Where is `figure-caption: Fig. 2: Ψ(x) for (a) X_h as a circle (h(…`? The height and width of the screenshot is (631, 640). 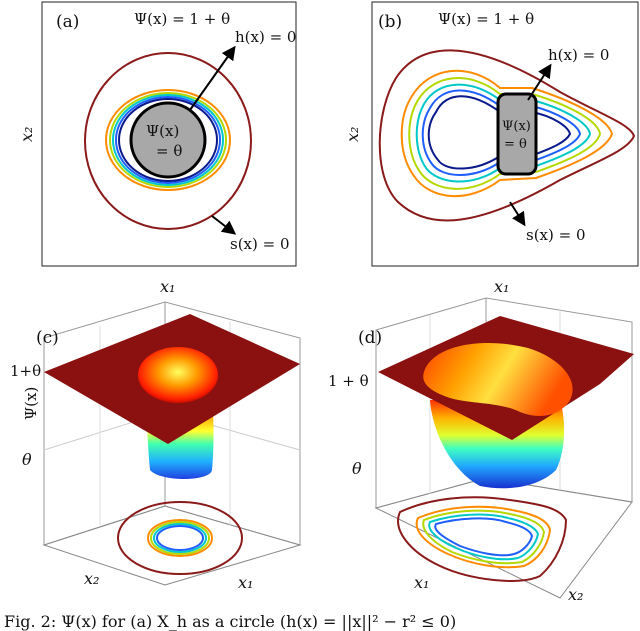 figure-caption: Fig. 2: Ψ(x) for (a) X_h as a circle (h(… is located at coordinates (230, 621).